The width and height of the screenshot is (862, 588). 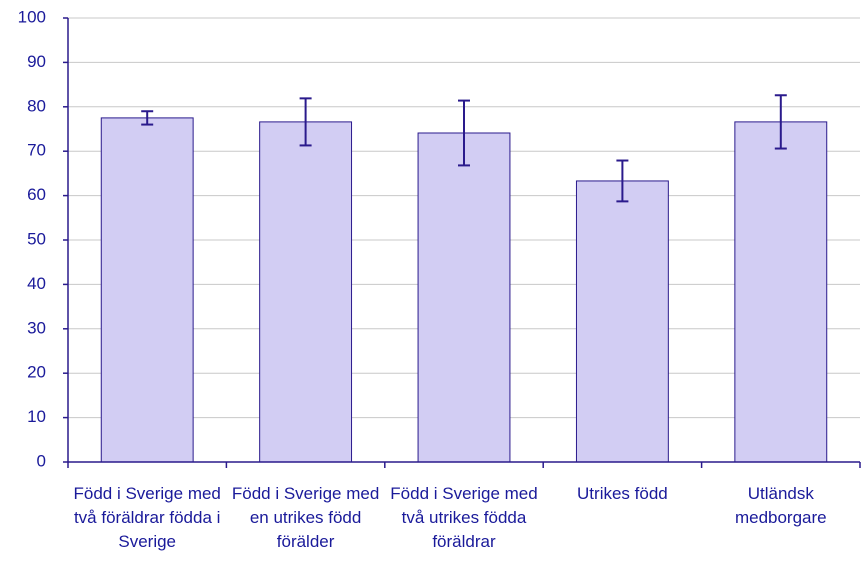 I want to click on y-tick-label: 90, so click(x=36, y=61).